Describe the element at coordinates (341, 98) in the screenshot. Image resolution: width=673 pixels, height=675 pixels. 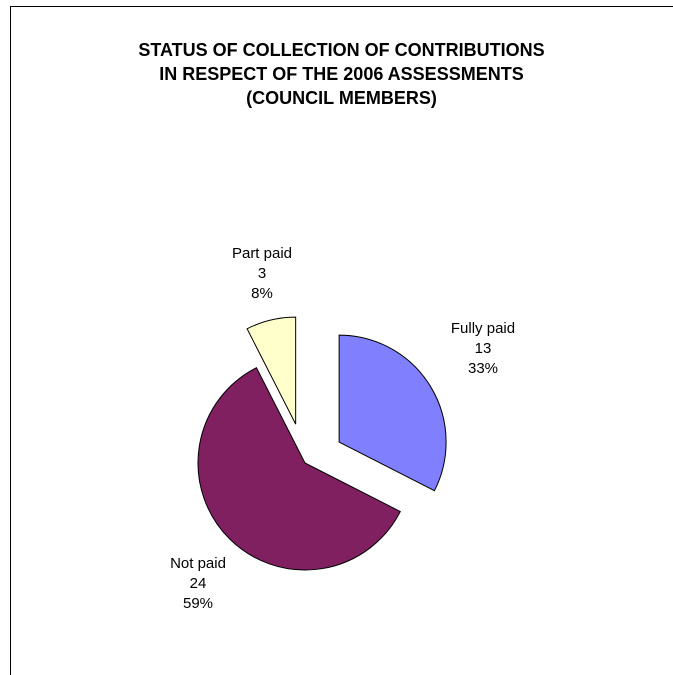
I see `chart-title-line-3: (COUNCIL MEMBERS)` at that location.